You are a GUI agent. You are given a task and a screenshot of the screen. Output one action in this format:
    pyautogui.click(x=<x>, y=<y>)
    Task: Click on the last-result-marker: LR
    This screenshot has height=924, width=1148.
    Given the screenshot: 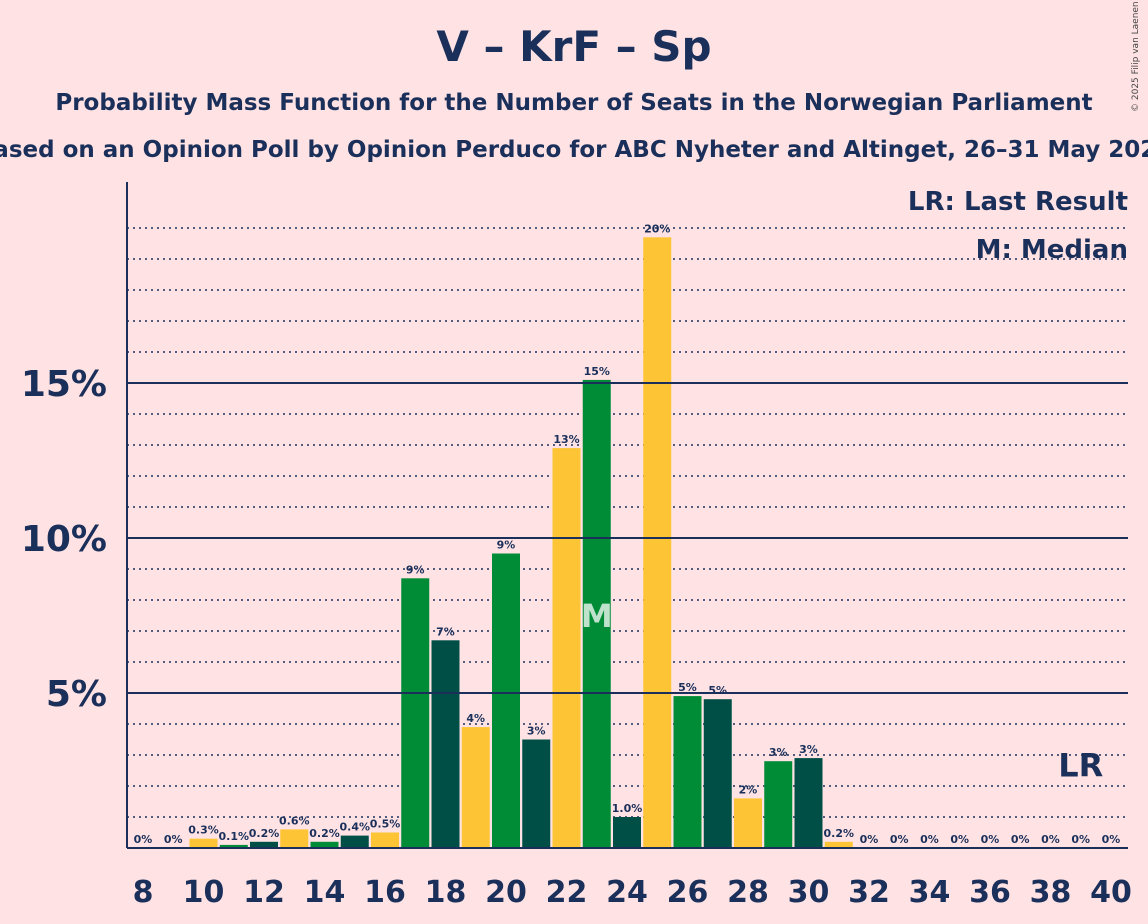 What is the action you would take?
    pyautogui.click(x=1080, y=766)
    